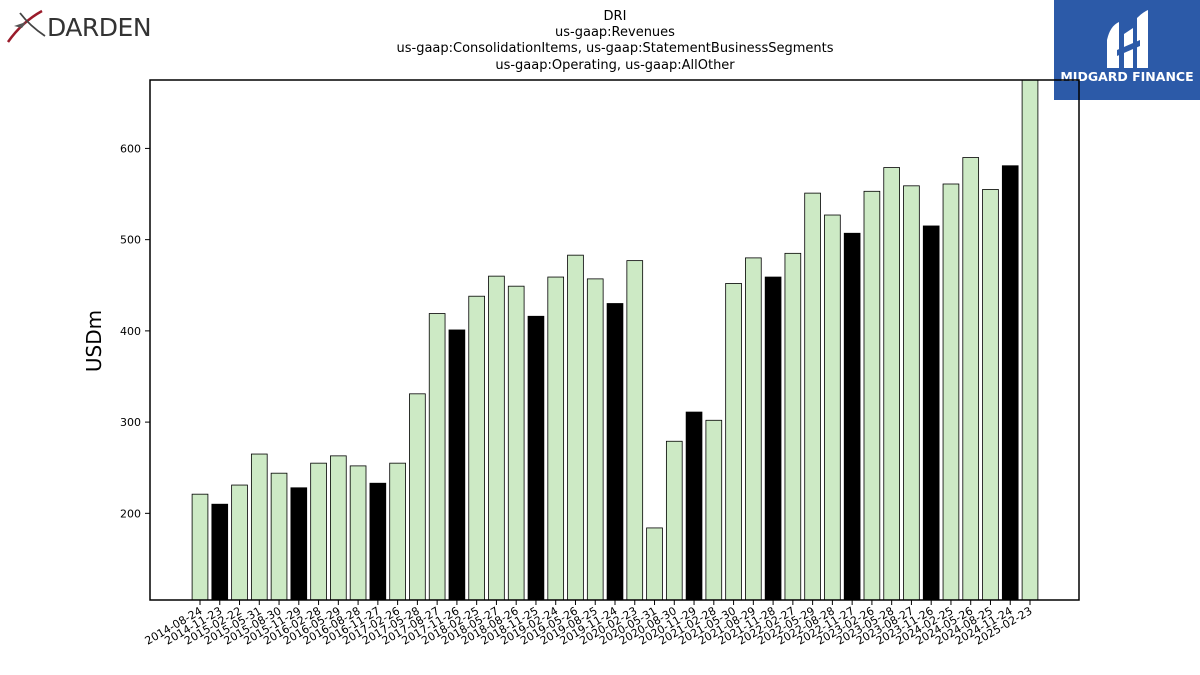 Image resolution: width=1200 pixels, height=675 pixels. I want to click on y-tick-label: 200, so click(130, 513).